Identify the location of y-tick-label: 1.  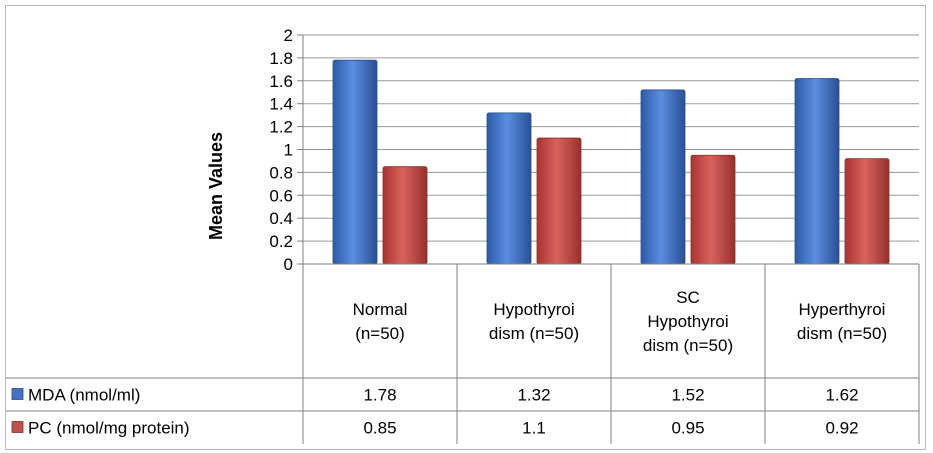
(288, 150).